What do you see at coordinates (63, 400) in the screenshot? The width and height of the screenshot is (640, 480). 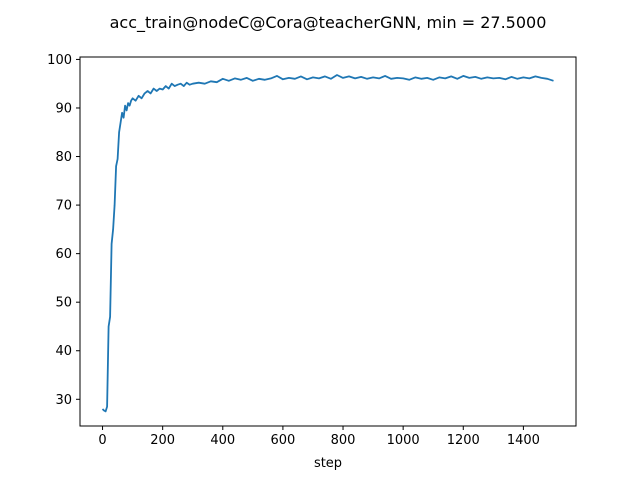 I see `y-tick-label: 30` at bounding box center [63, 400].